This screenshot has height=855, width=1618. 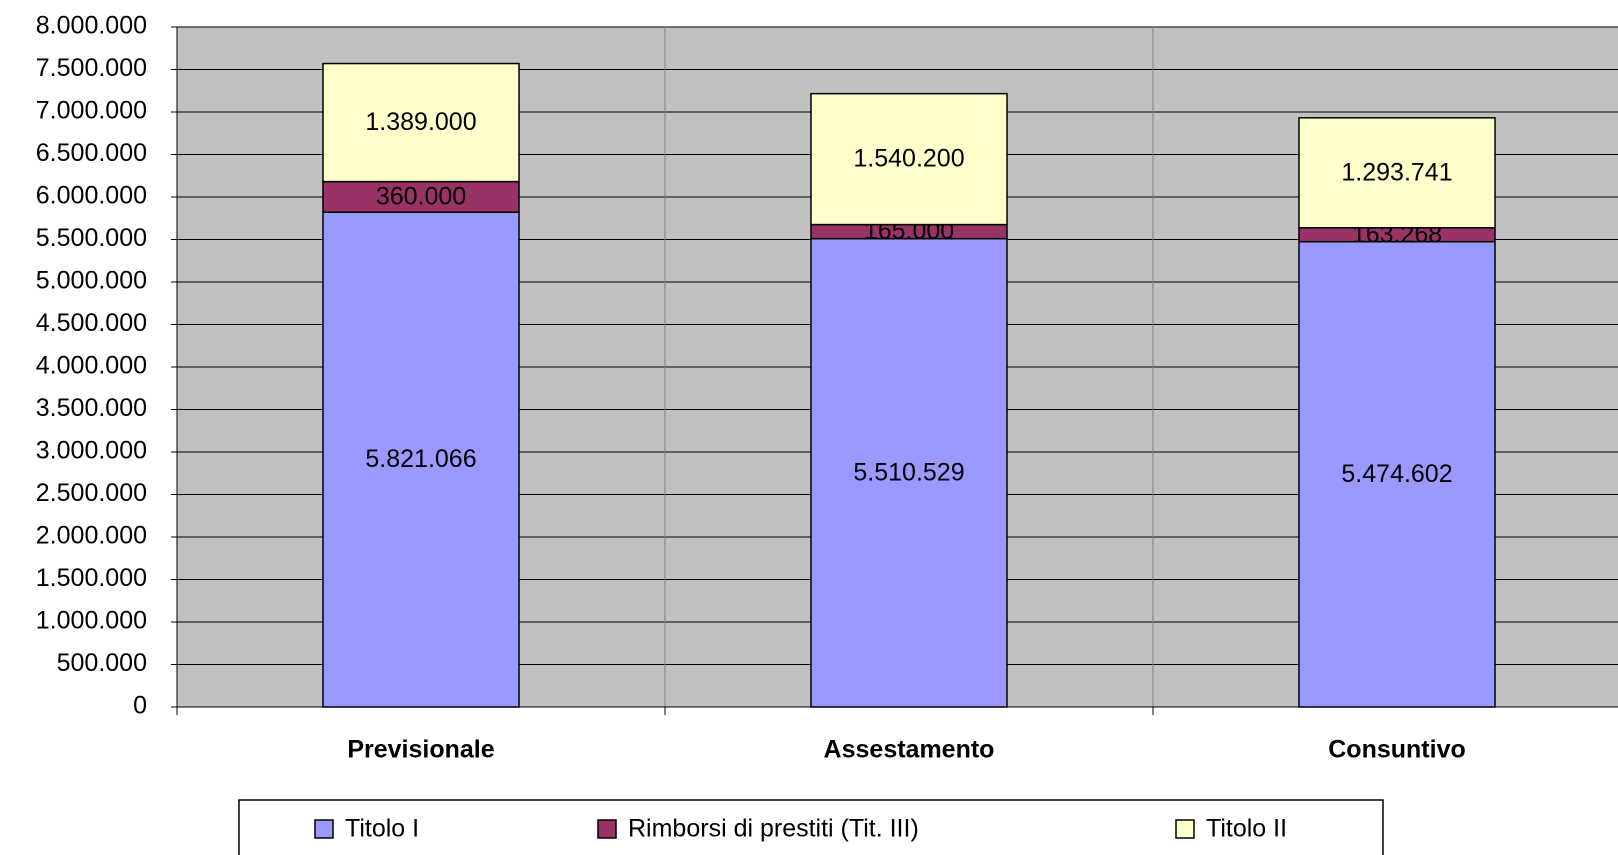 What do you see at coordinates (91, 408) in the screenshot?
I see `y-tick-label: 3.500.000` at bounding box center [91, 408].